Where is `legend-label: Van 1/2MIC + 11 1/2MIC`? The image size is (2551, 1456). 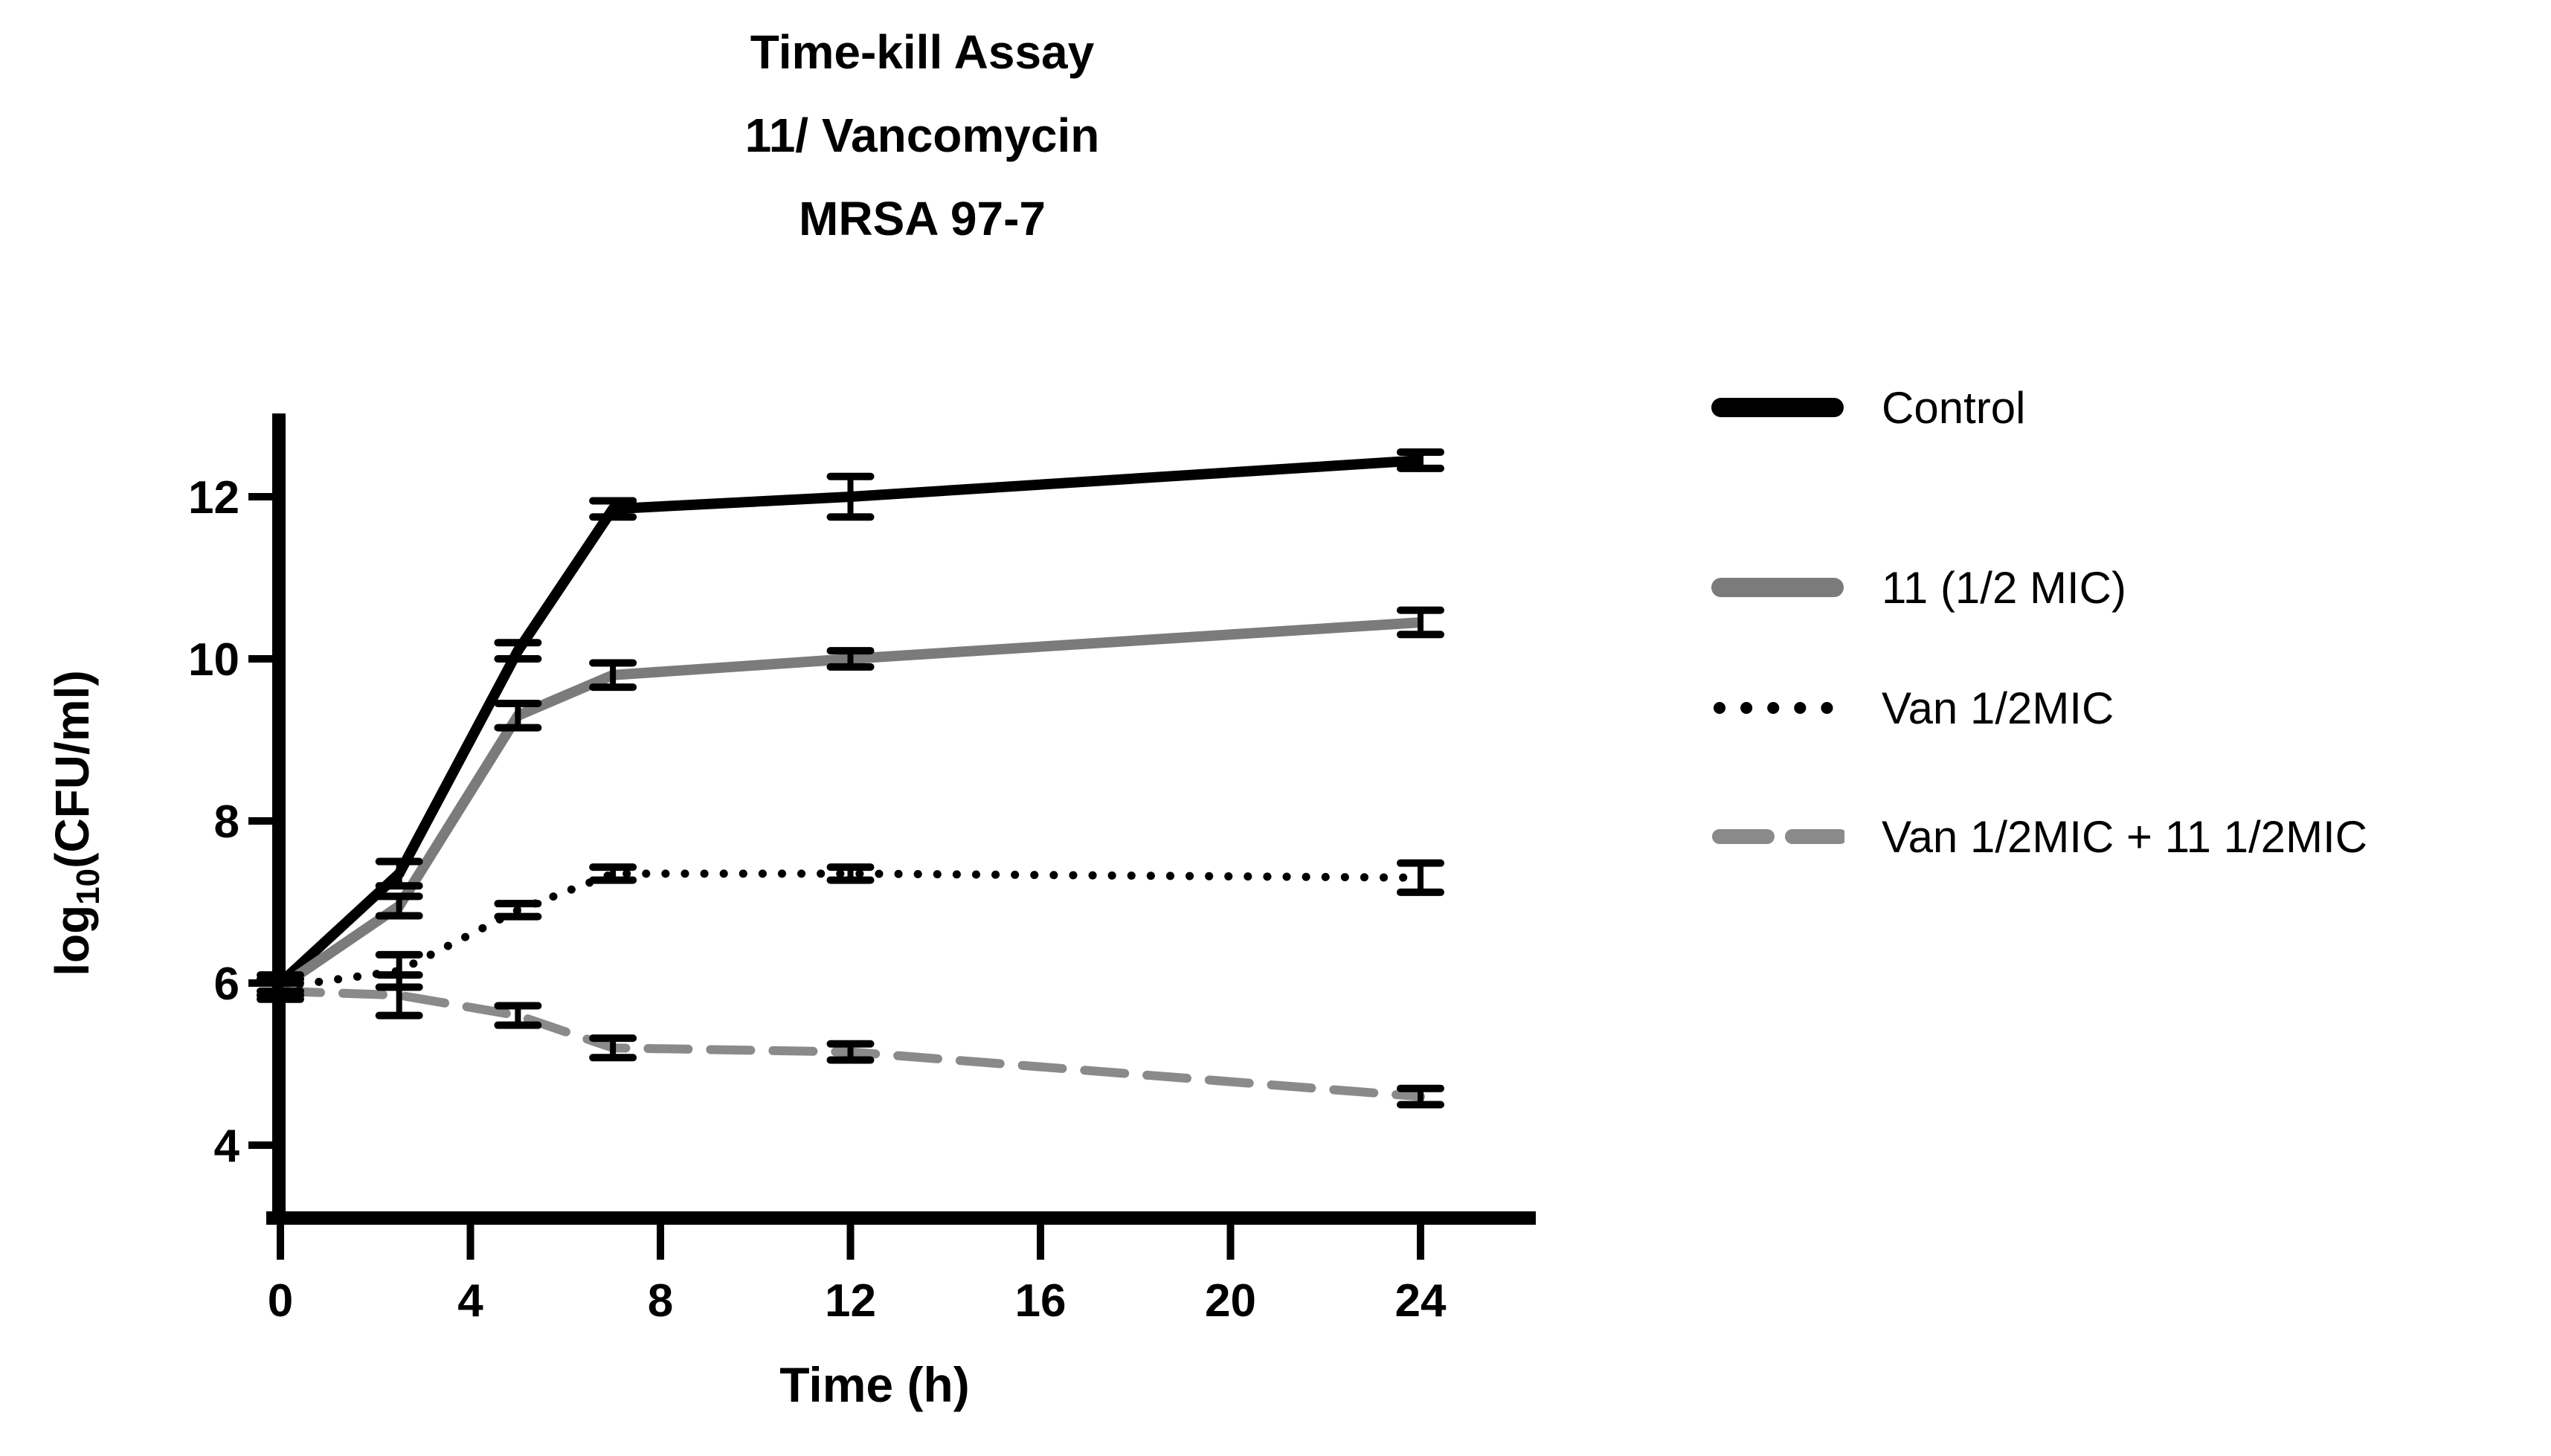
legend-label: Van 1/2MIC + 11 1/2MIC is located at coordinates (2125, 837).